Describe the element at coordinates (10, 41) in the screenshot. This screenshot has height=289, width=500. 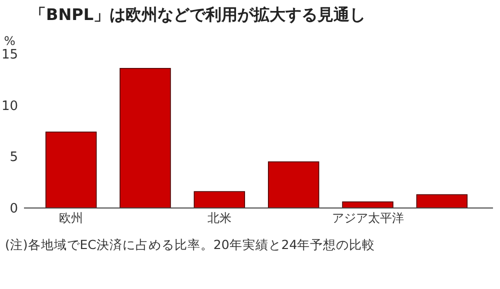
I see `y-axis-title: %` at that location.